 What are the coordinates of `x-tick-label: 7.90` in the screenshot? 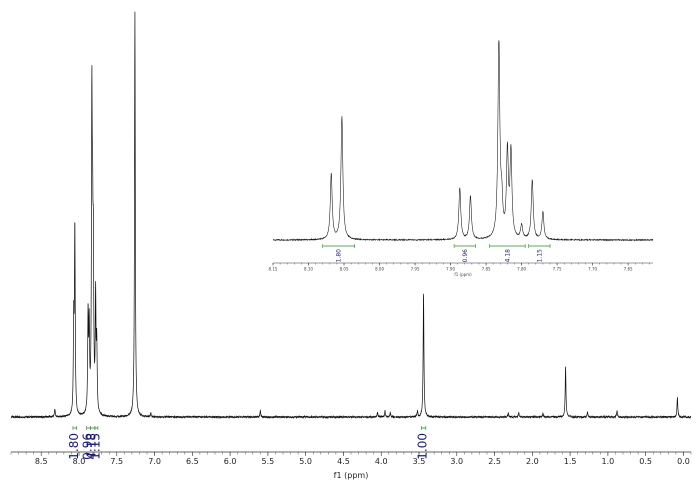 It's located at (450, 269).